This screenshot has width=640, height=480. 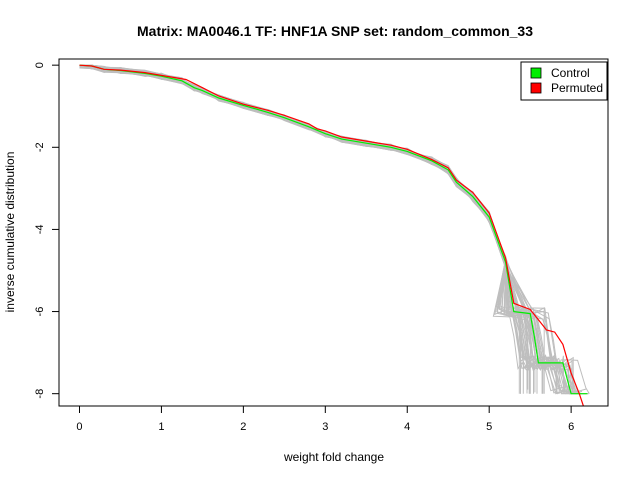 What do you see at coordinates (407, 427) in the screenshot?
I see `x-tick-label: 4` at bounding box center [407, 427].